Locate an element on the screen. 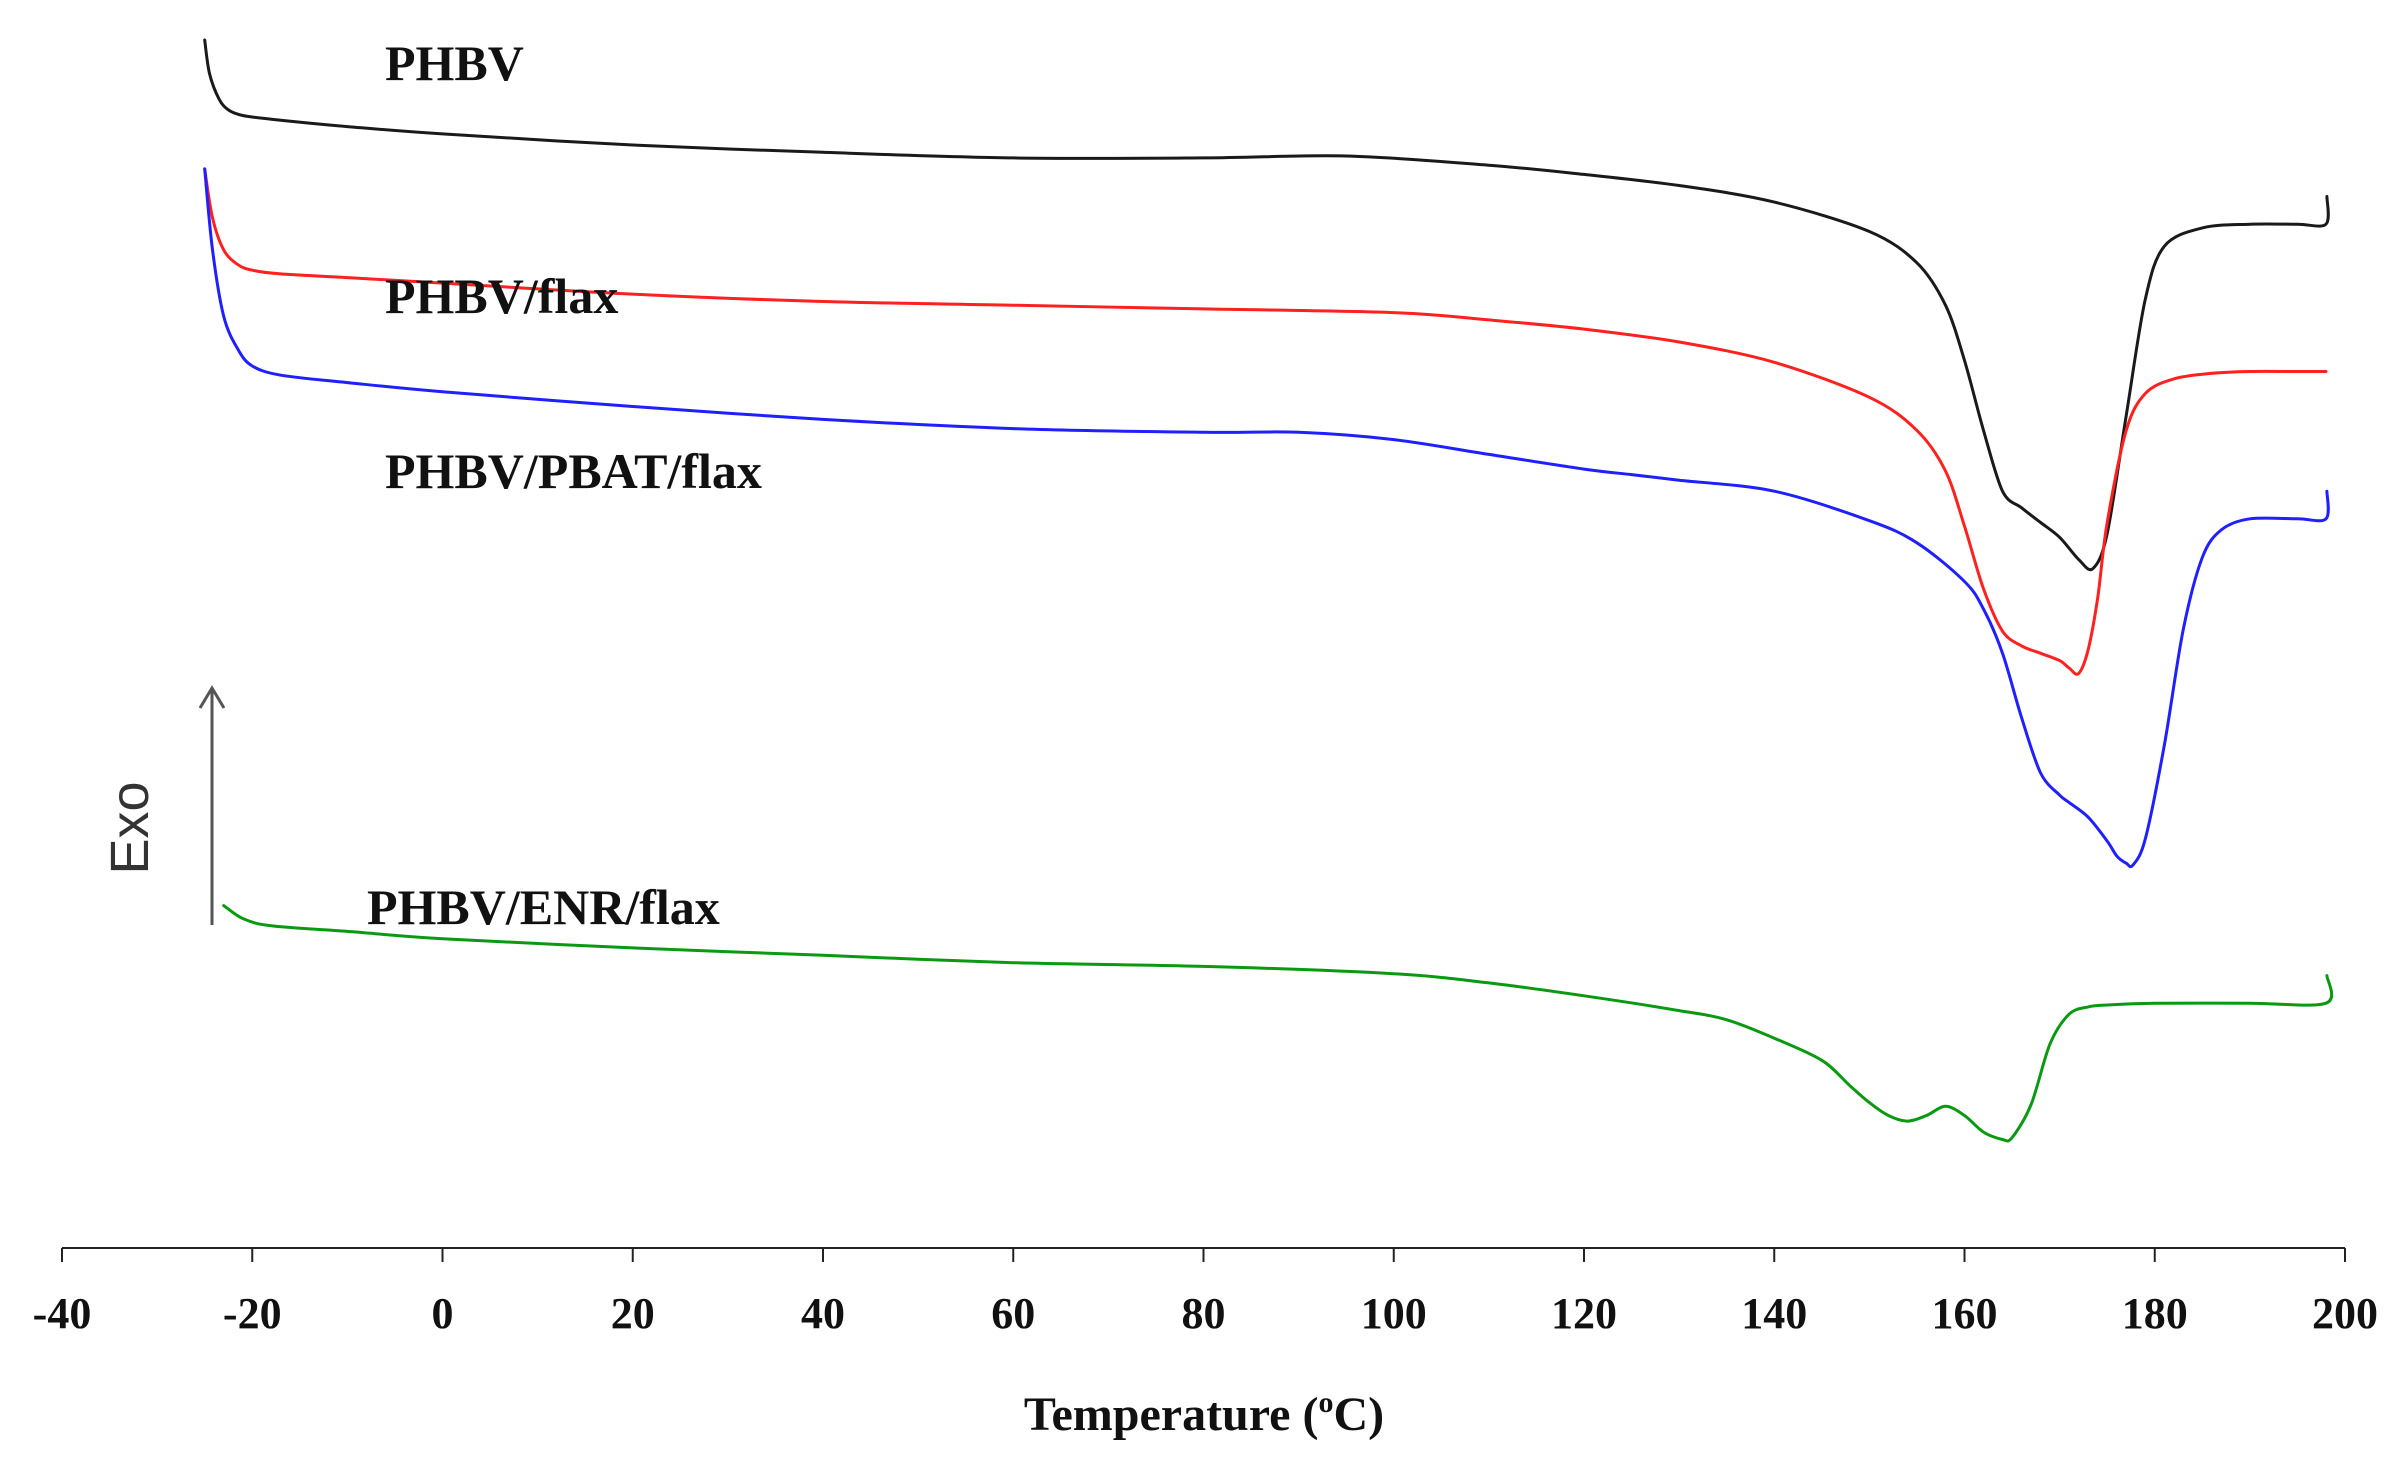 This screenshot has height=1467, width=2404. x-tick-label: 80 is located at coordinates (1204, 1313).